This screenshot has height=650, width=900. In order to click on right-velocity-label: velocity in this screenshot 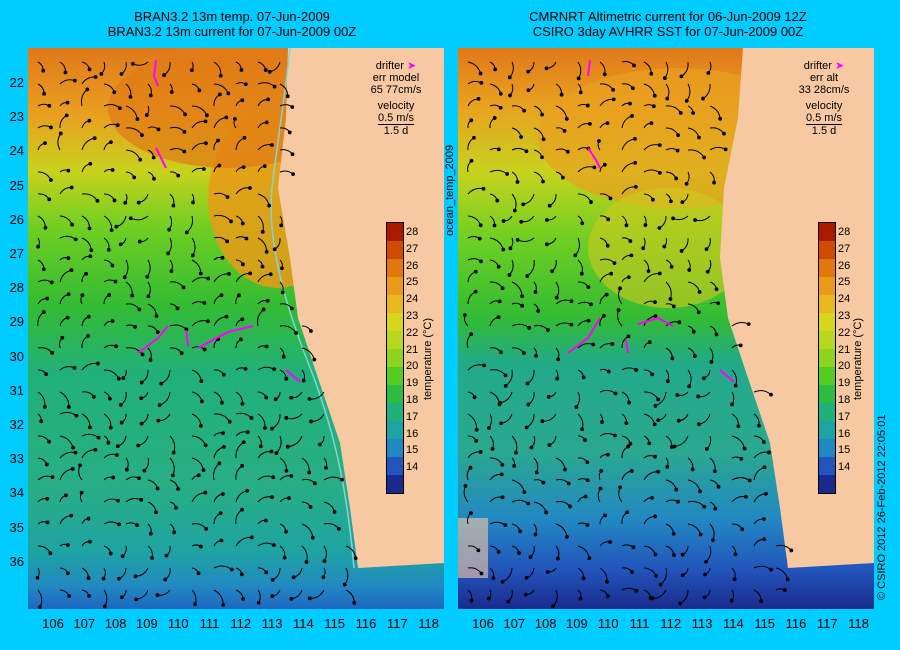, I will do `click(824, 106)`.